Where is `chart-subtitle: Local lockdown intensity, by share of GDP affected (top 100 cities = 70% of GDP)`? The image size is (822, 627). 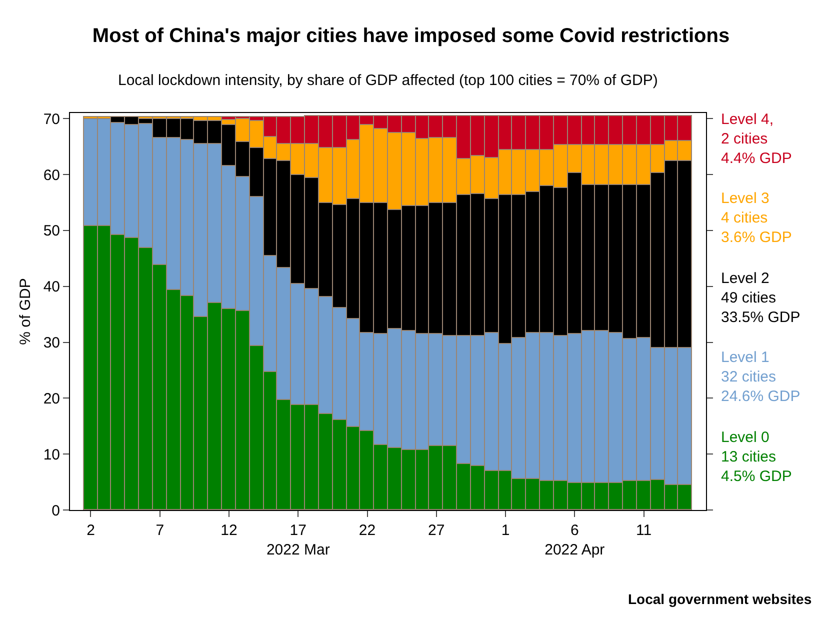
chart-subtitle: Local lockdown intensity, by share of GDP affected (top 100 cities = 70% of GDP) is located at coordinates (388, 80).